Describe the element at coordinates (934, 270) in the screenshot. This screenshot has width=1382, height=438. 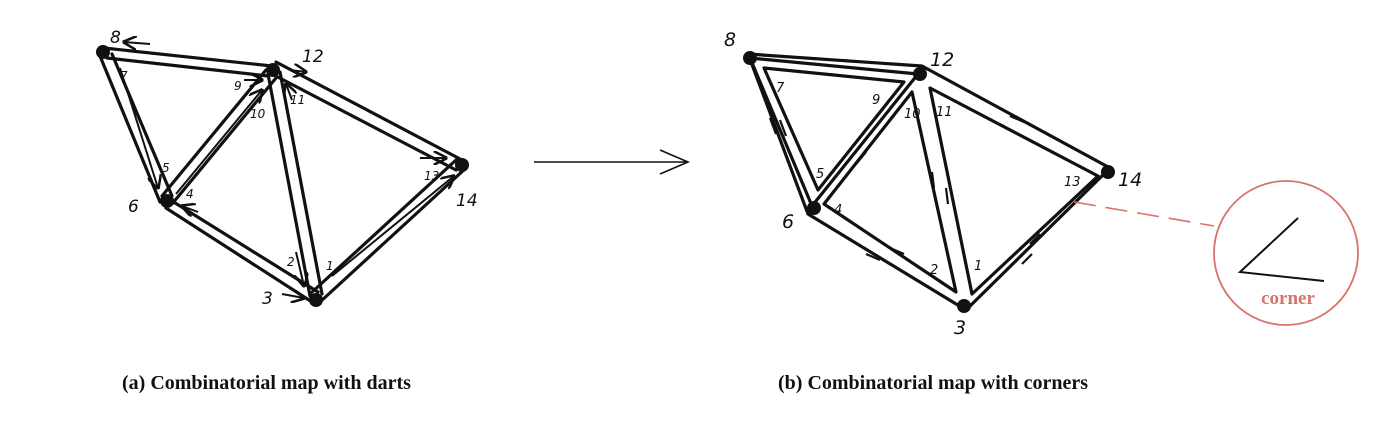
I see `corner-label-2: 2` at that location.